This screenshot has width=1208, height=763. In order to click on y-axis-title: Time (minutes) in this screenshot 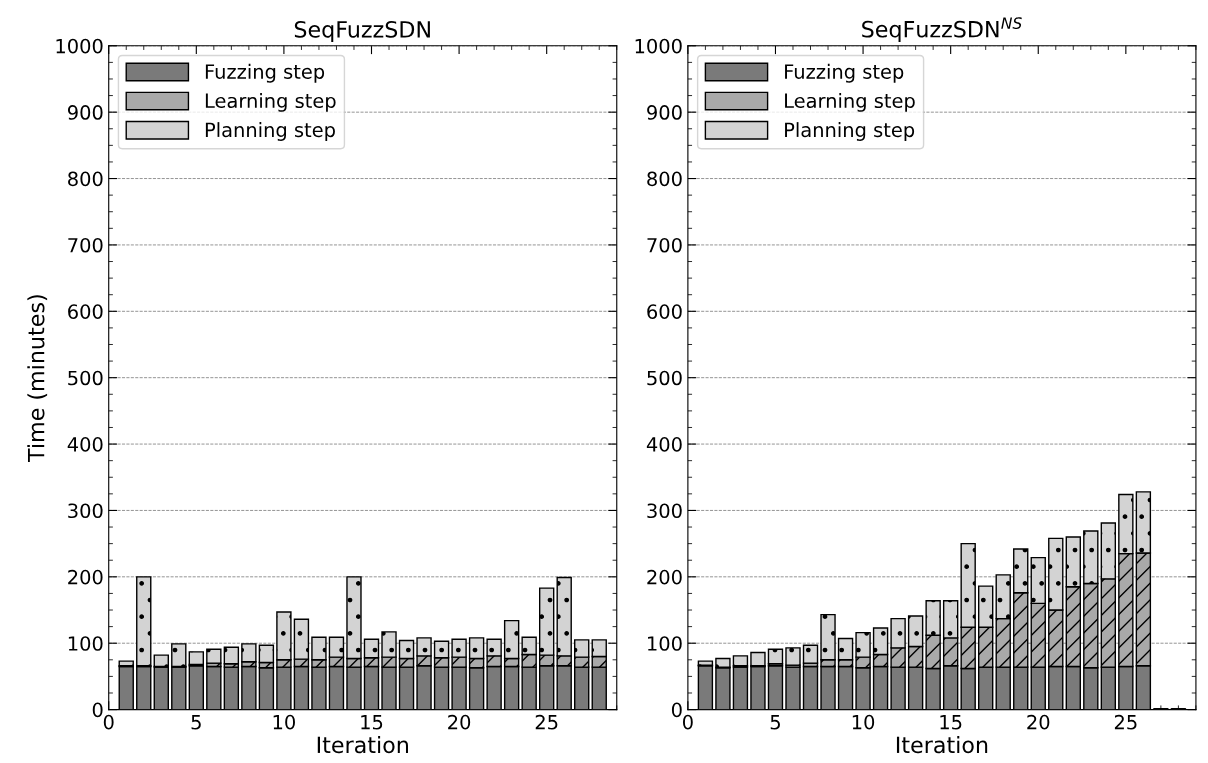, I will do `click(37, 379)`.